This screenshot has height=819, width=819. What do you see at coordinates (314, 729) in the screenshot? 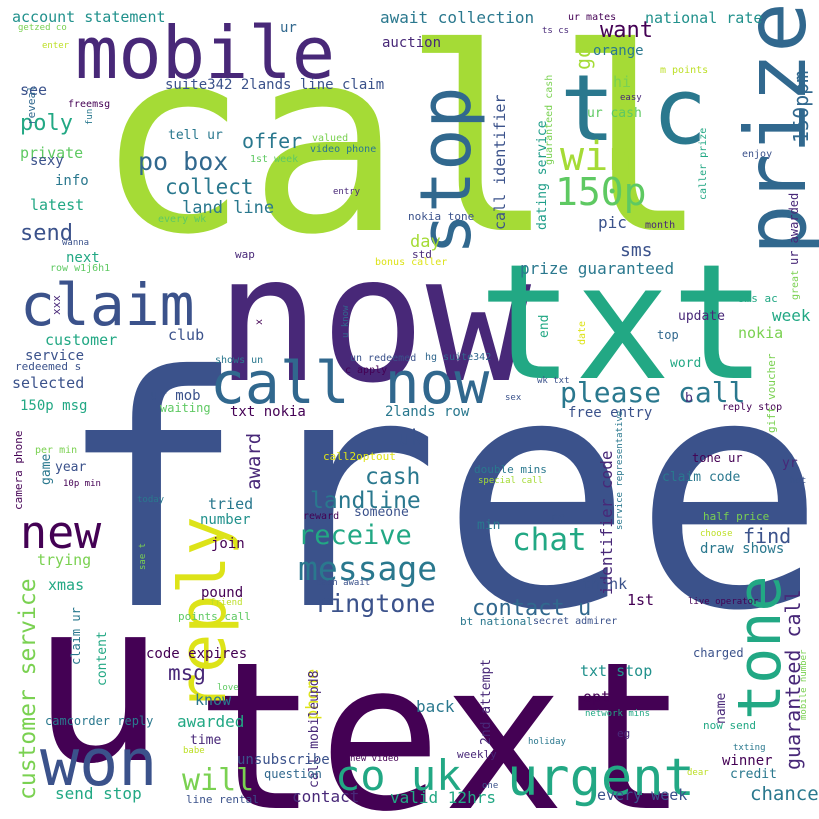
I see `word-call-mobileupd8: call mobileupd8` at bounding box center [314, 729].